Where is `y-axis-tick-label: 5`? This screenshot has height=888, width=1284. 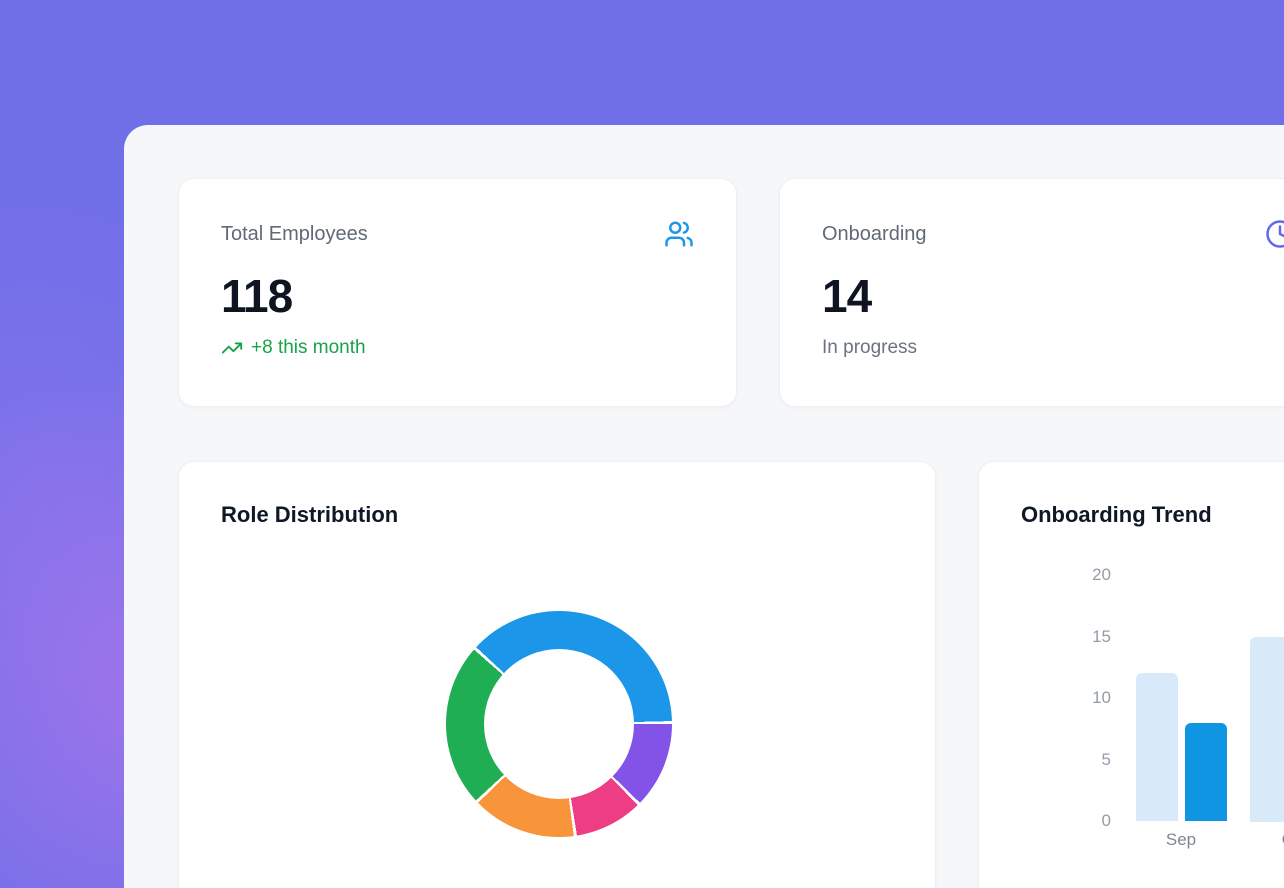
y-axis-tick-label: 5 is located at coordinates (1106, 759).